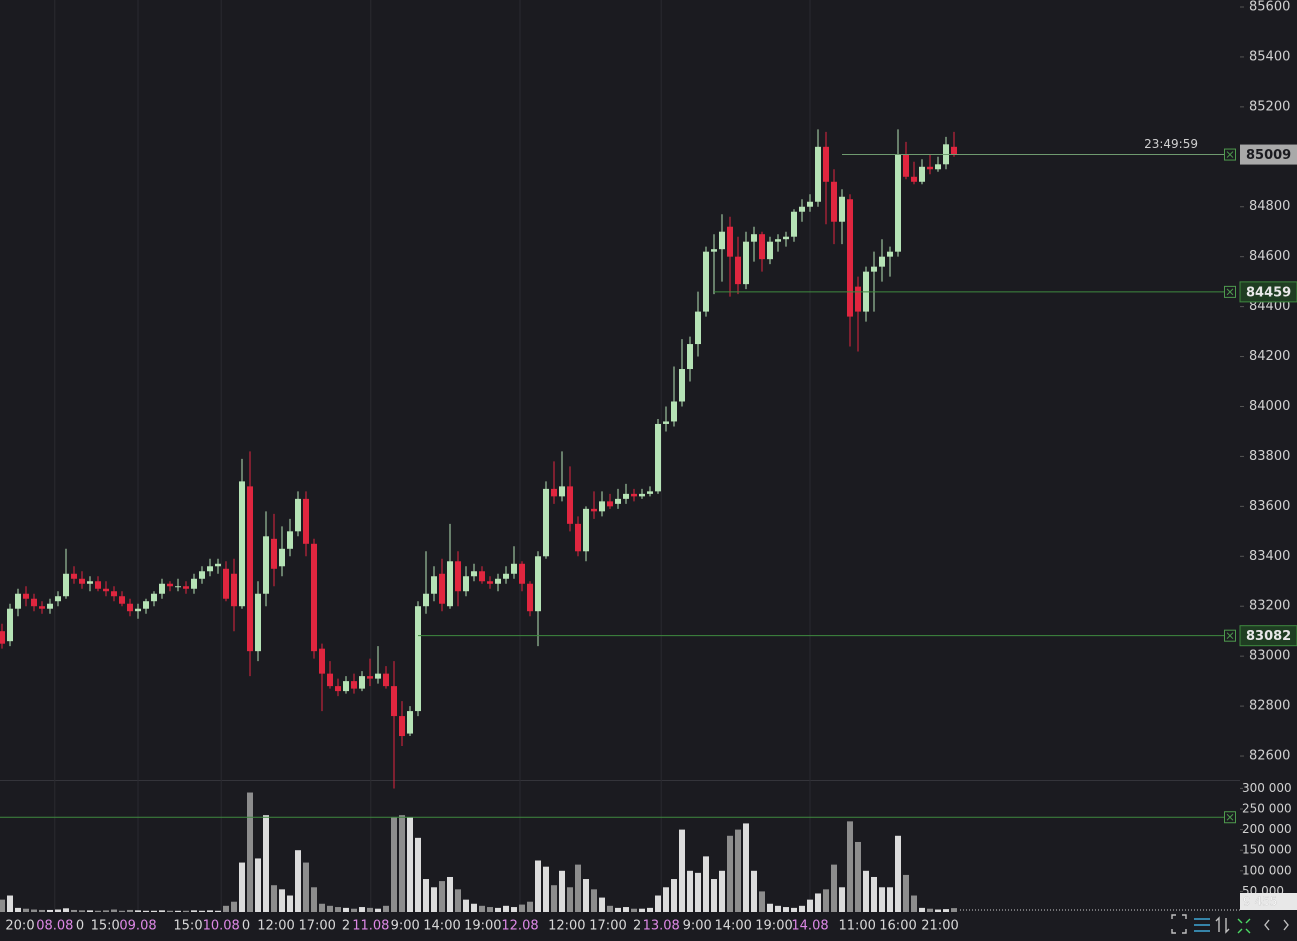 This screenshot has width=1297, height=941. Describe the element at coordinates (1269, 556) in the screenshot. I see `y-tick-label: 83400` at that location.